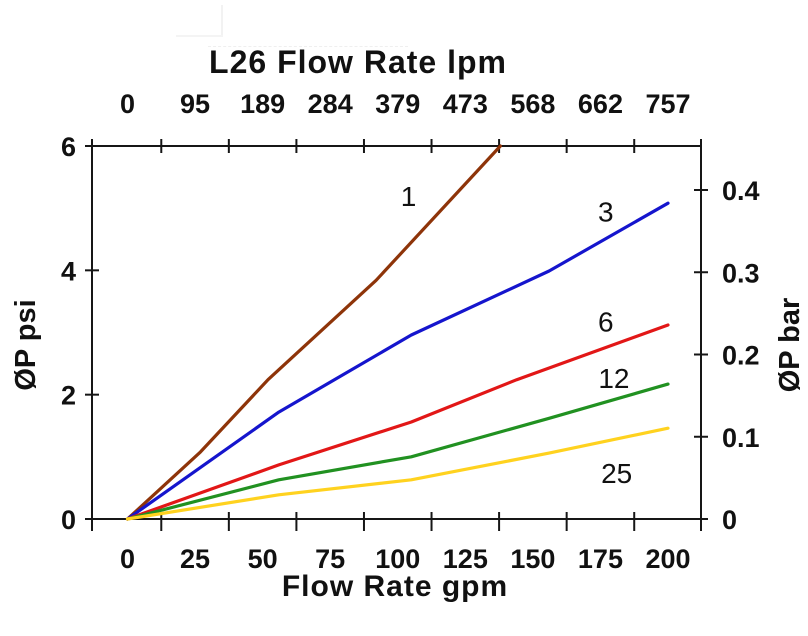 The width and height of the screenshot is (808, 636). What do you see at coordinates (68, 520) in the screenshot?
I see `left-axis-tick-label: 0` at bounding box center [68, 520].